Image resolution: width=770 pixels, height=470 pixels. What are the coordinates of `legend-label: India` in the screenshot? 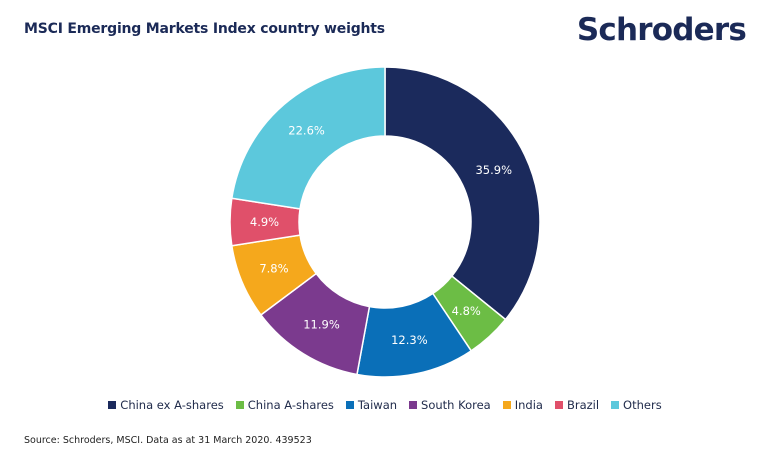 It's located at (528, 405).